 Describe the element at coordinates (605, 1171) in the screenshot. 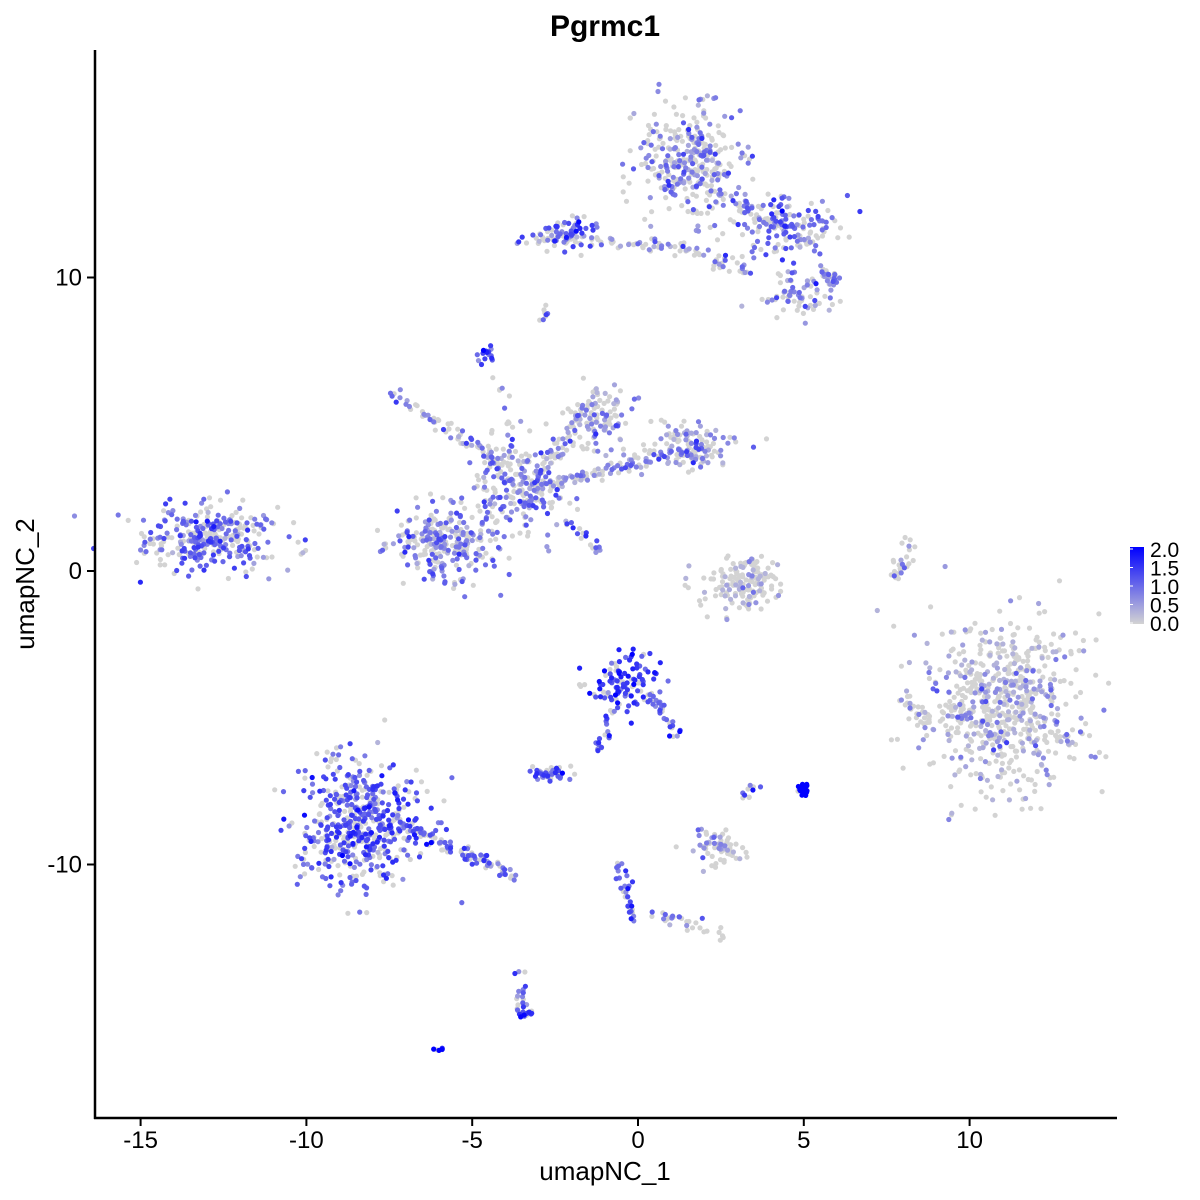

I see `x-axis-label: umapNC_1` at that location.